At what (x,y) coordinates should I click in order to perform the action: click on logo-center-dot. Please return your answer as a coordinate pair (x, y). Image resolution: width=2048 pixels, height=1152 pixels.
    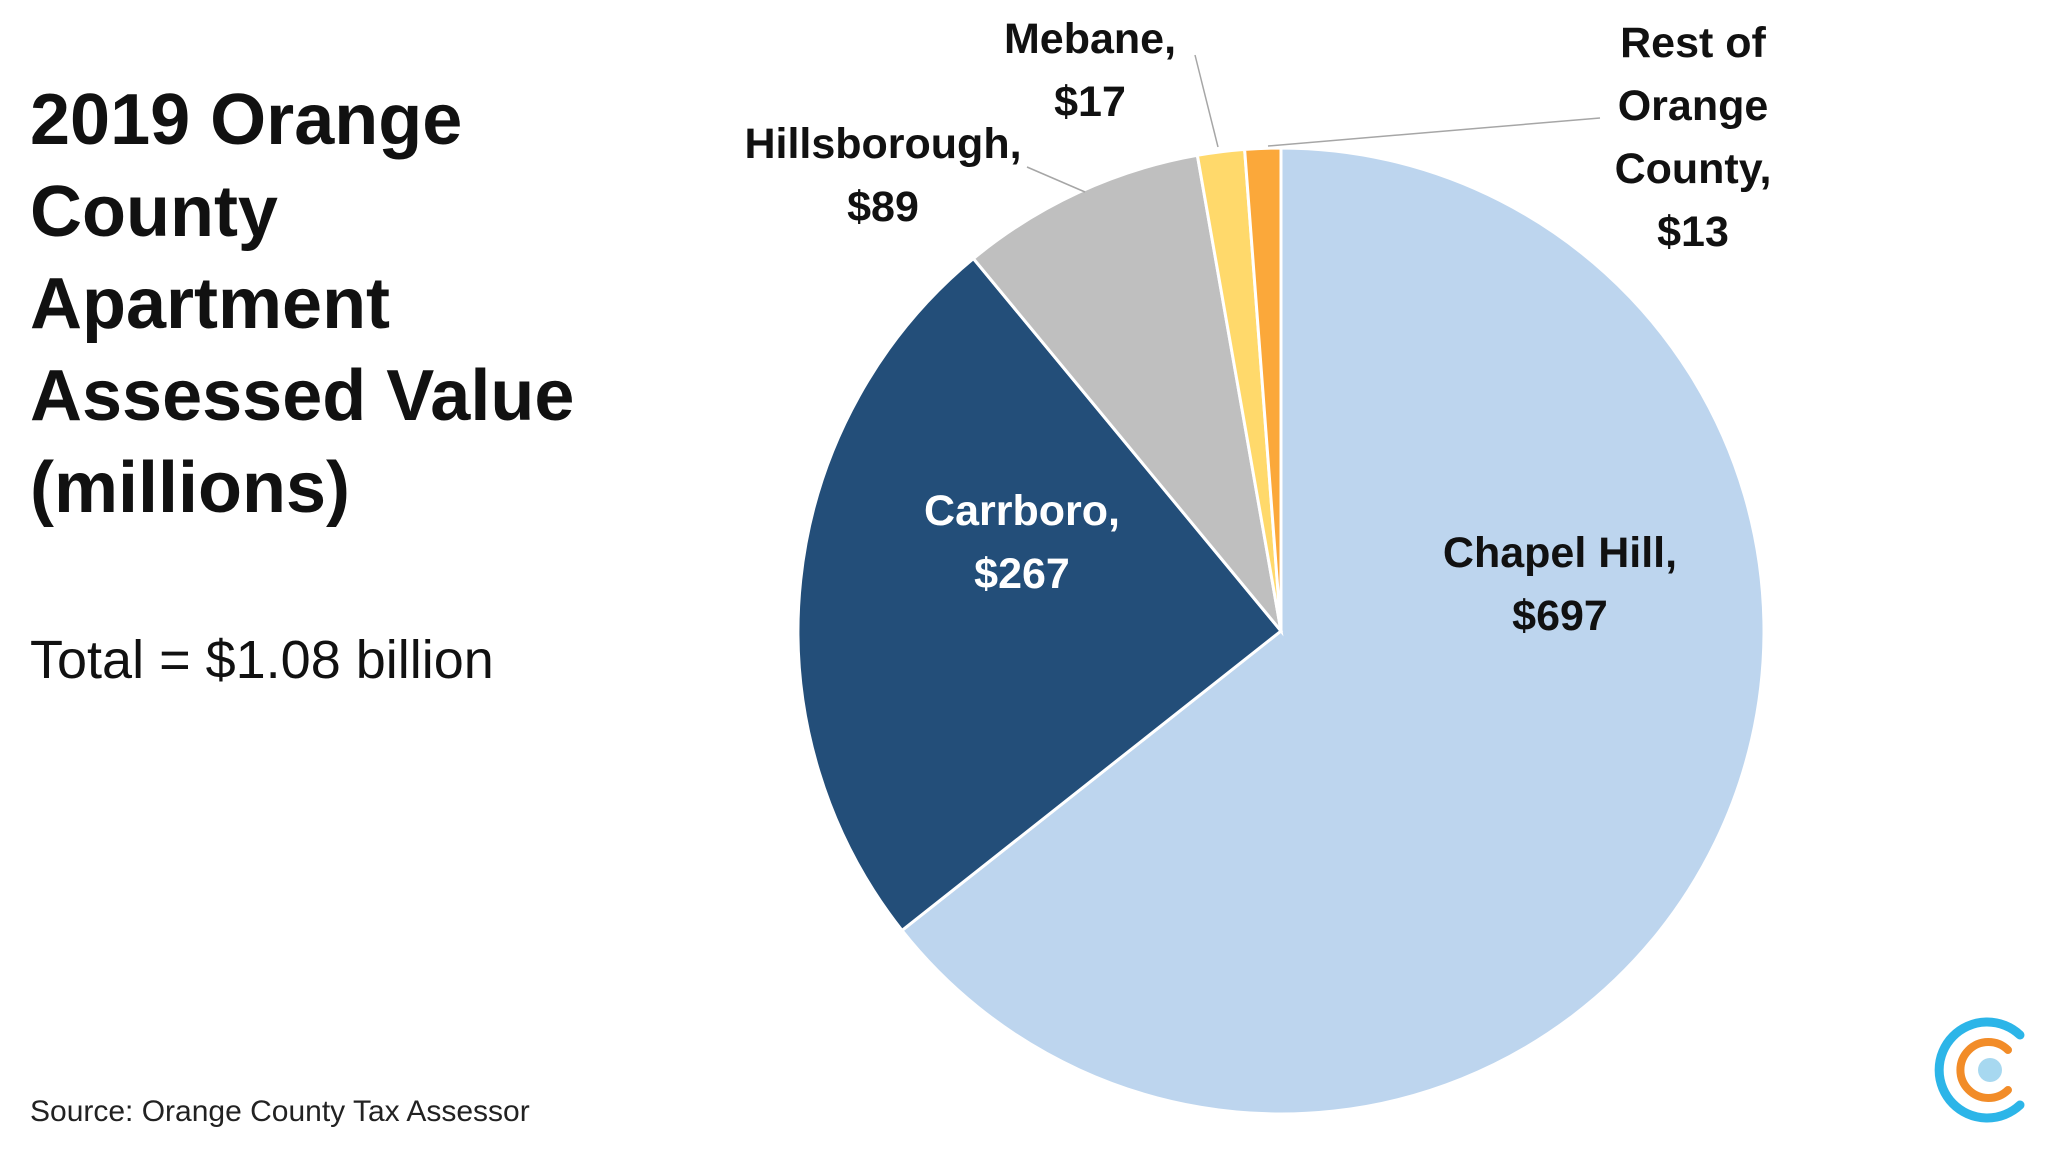
    Looking at the image, I should click on (1990, 1070).